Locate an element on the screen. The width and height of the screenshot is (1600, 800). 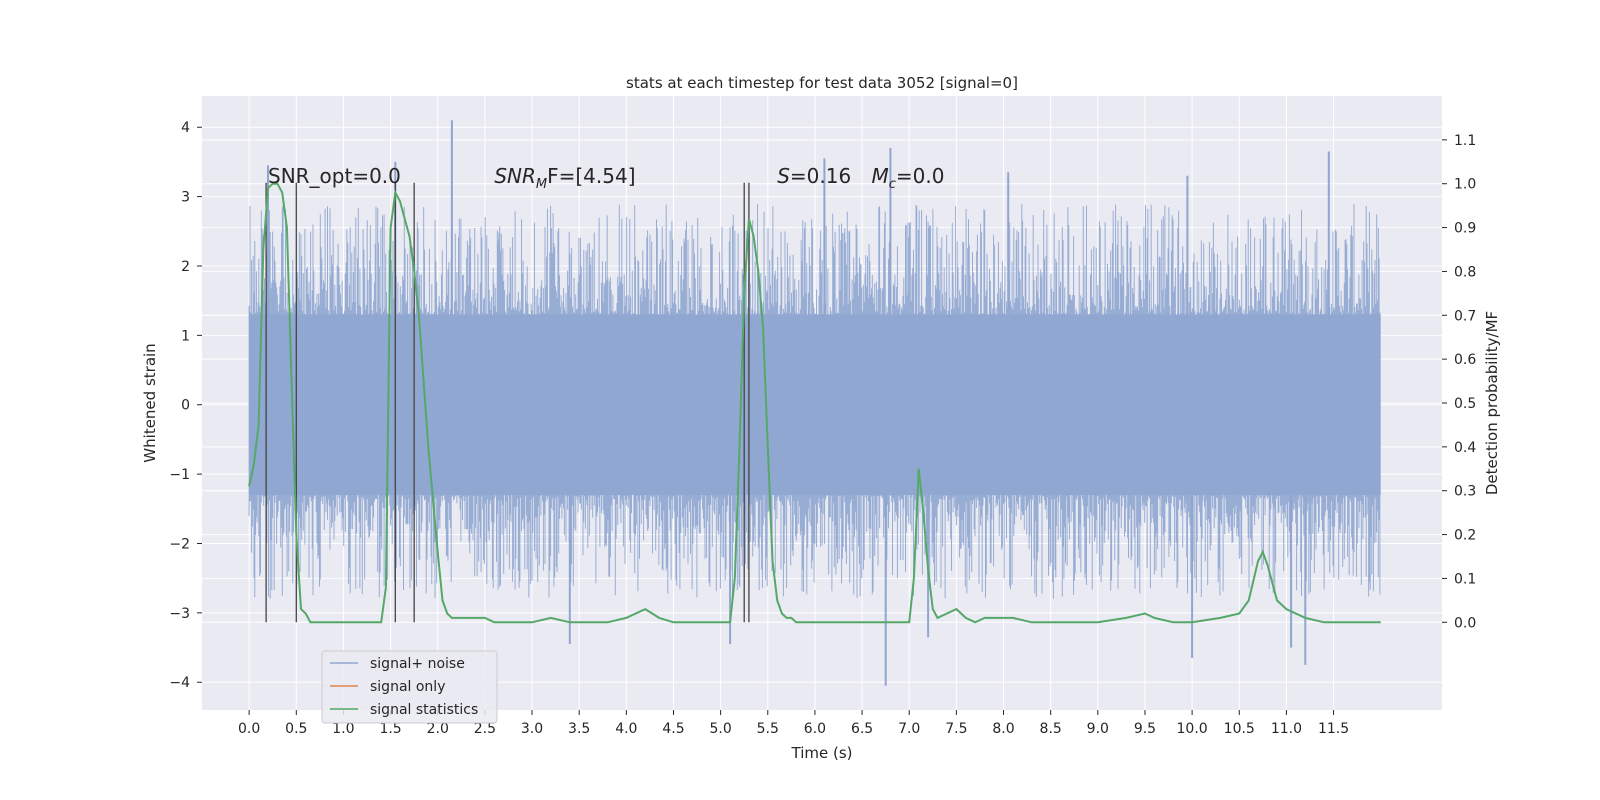
x-tick-label: 4.0 is located at coordinates (626, 729).